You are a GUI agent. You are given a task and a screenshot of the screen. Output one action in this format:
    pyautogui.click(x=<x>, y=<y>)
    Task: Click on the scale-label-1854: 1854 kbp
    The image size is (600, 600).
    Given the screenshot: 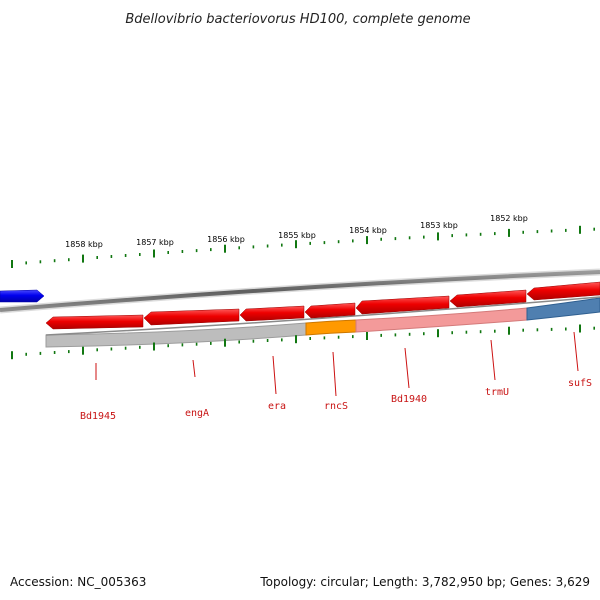 What is the action you would take?
    pyautogui.click(x=368, y=230)
    